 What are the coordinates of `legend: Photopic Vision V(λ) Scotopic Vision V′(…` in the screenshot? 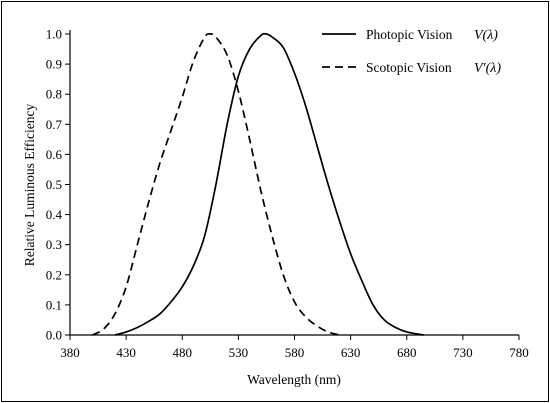 It's located at (411, 51).